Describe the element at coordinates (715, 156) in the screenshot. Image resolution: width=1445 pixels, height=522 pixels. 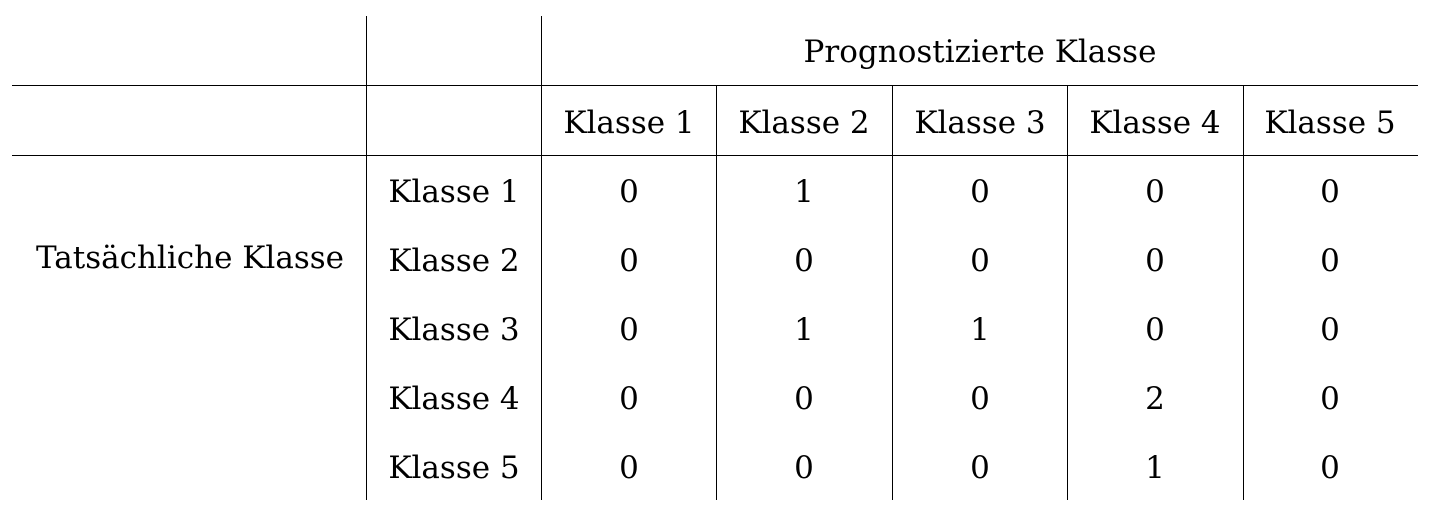
I see `rule-below-columns` at that location.